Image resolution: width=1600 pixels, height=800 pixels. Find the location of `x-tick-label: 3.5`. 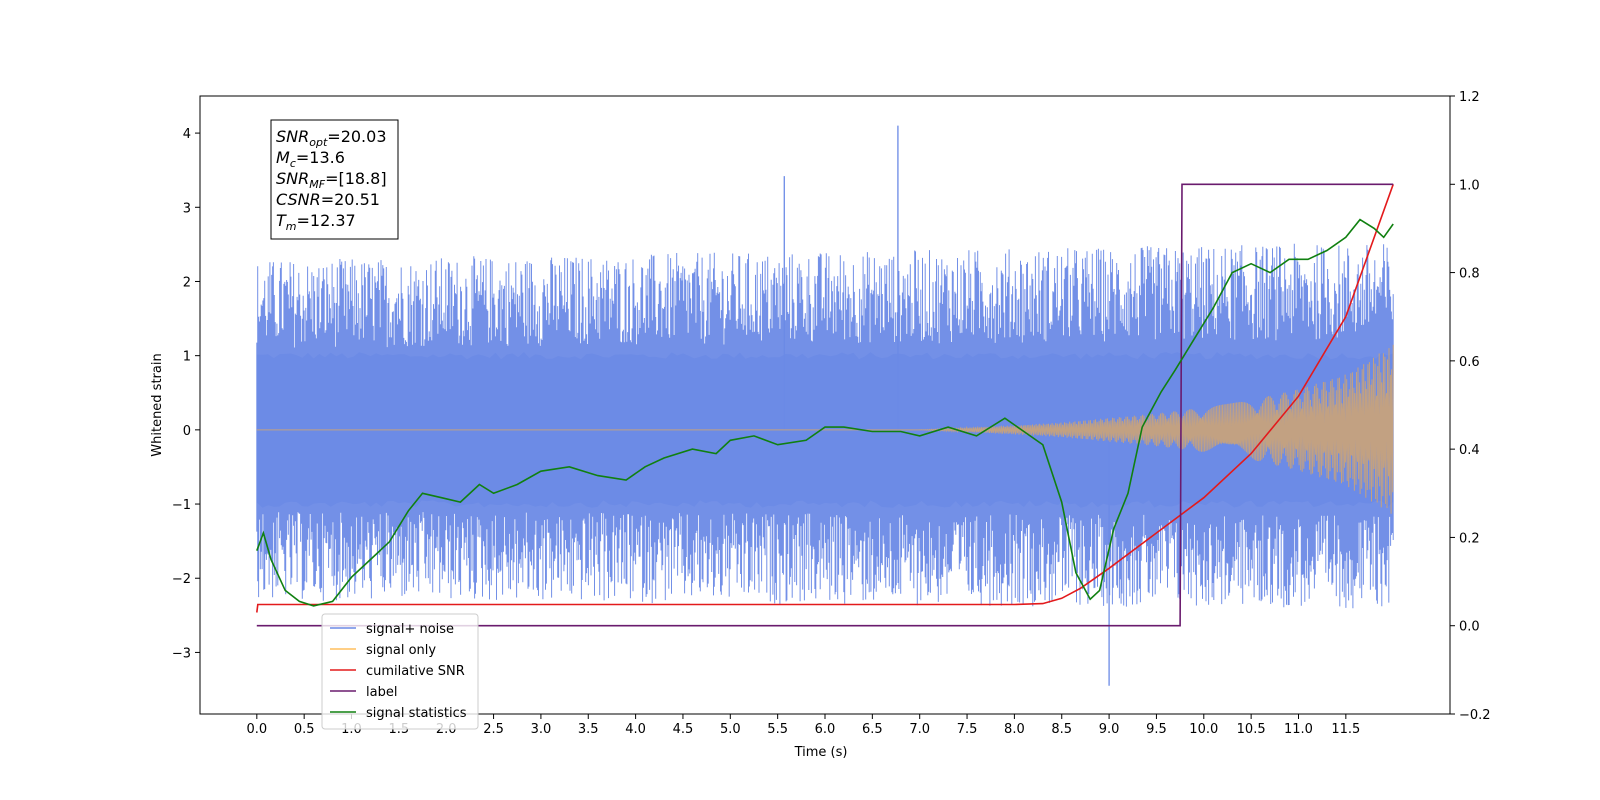

x-tick-label: 3.5 is located at coordinates (588, 729).